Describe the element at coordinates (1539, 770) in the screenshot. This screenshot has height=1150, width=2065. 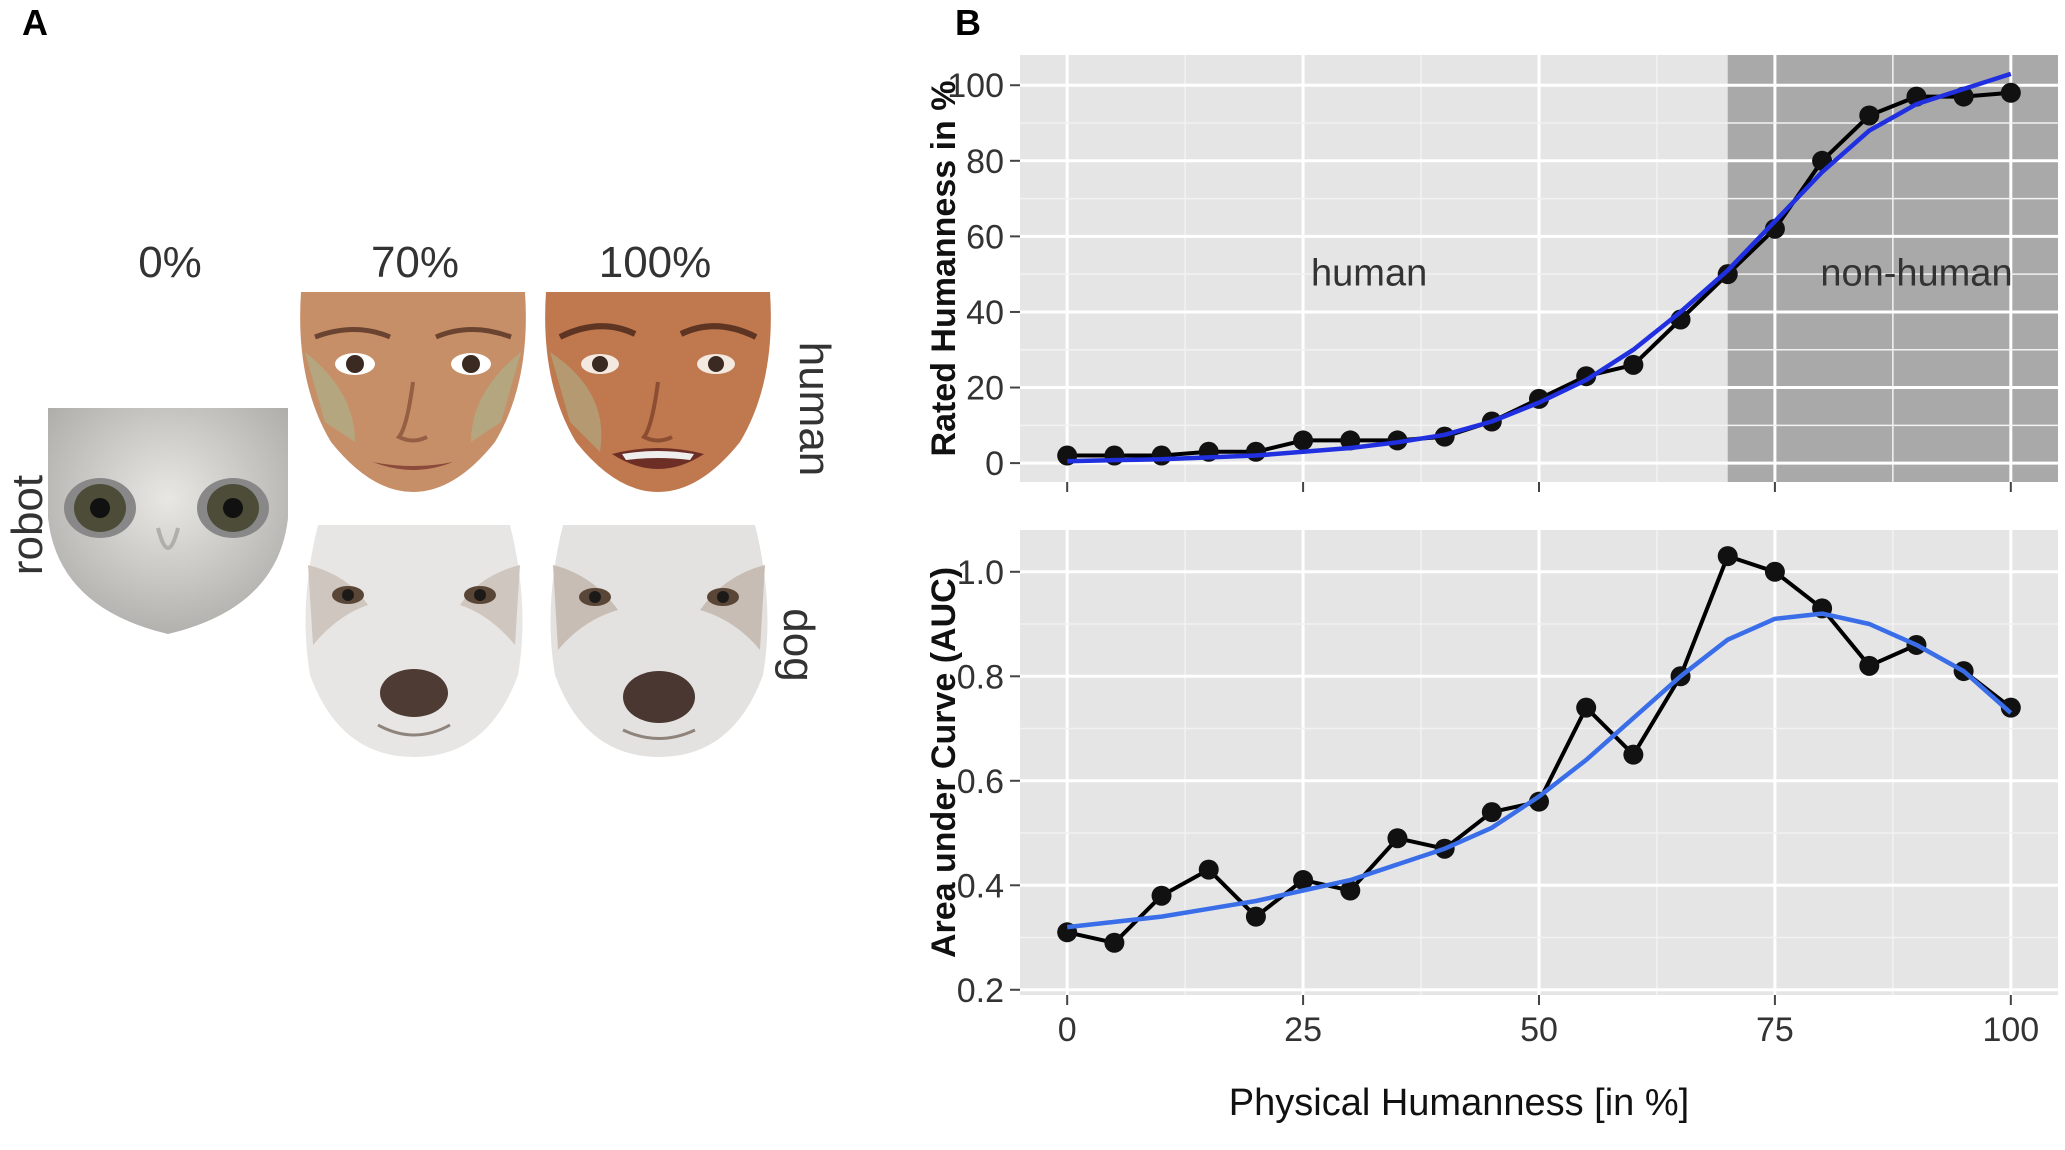
I see `auc-series-fit-line` at that location.